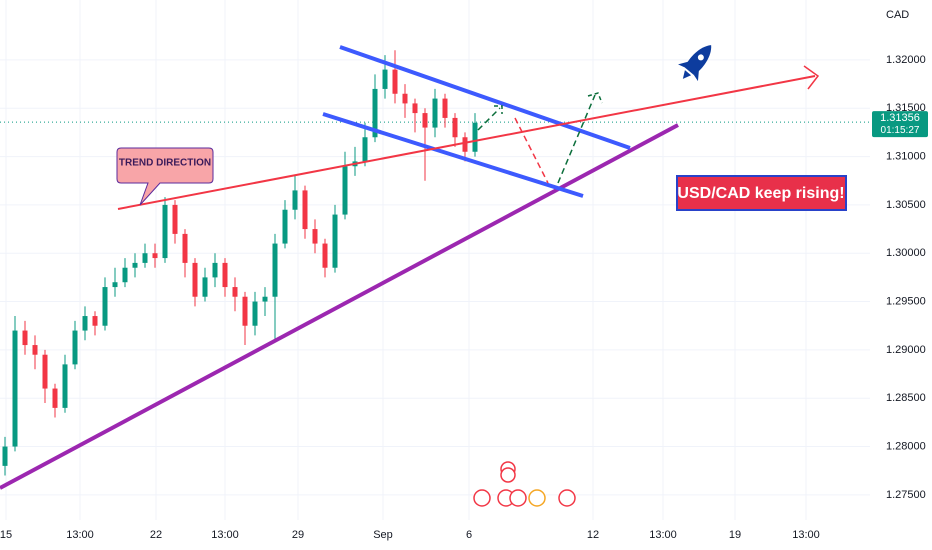  I want to click on callout-text: TREND DIRECTION, so click(165, 163).